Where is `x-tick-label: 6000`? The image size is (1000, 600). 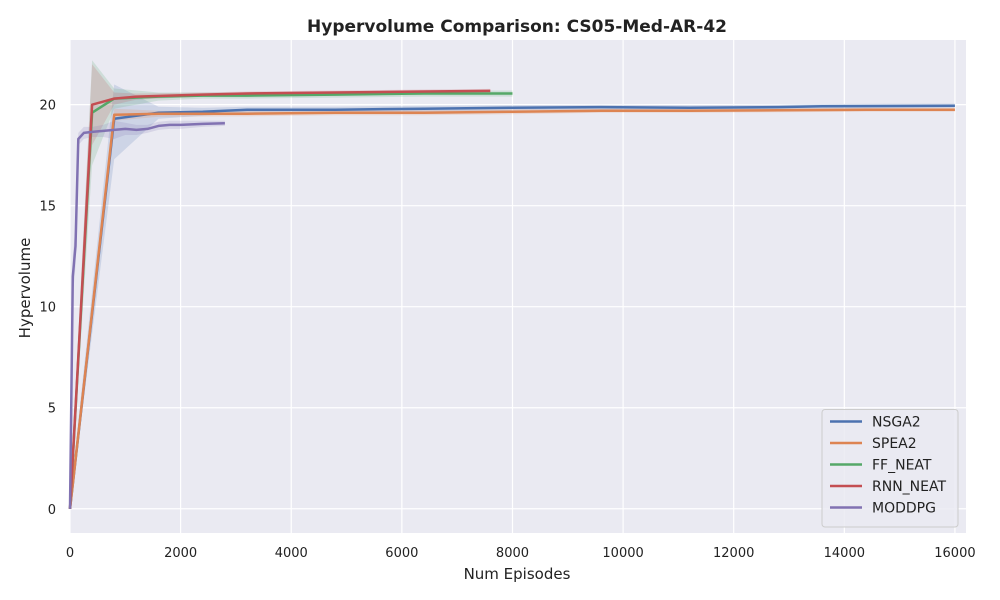
x-tick-label: 6000 is located at coordinates (401, 553).